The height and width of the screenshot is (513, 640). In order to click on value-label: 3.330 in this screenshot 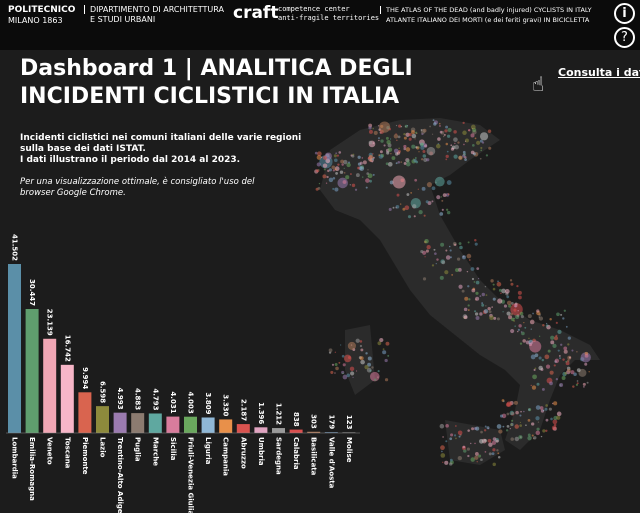, I will do `click(226, 405)`.